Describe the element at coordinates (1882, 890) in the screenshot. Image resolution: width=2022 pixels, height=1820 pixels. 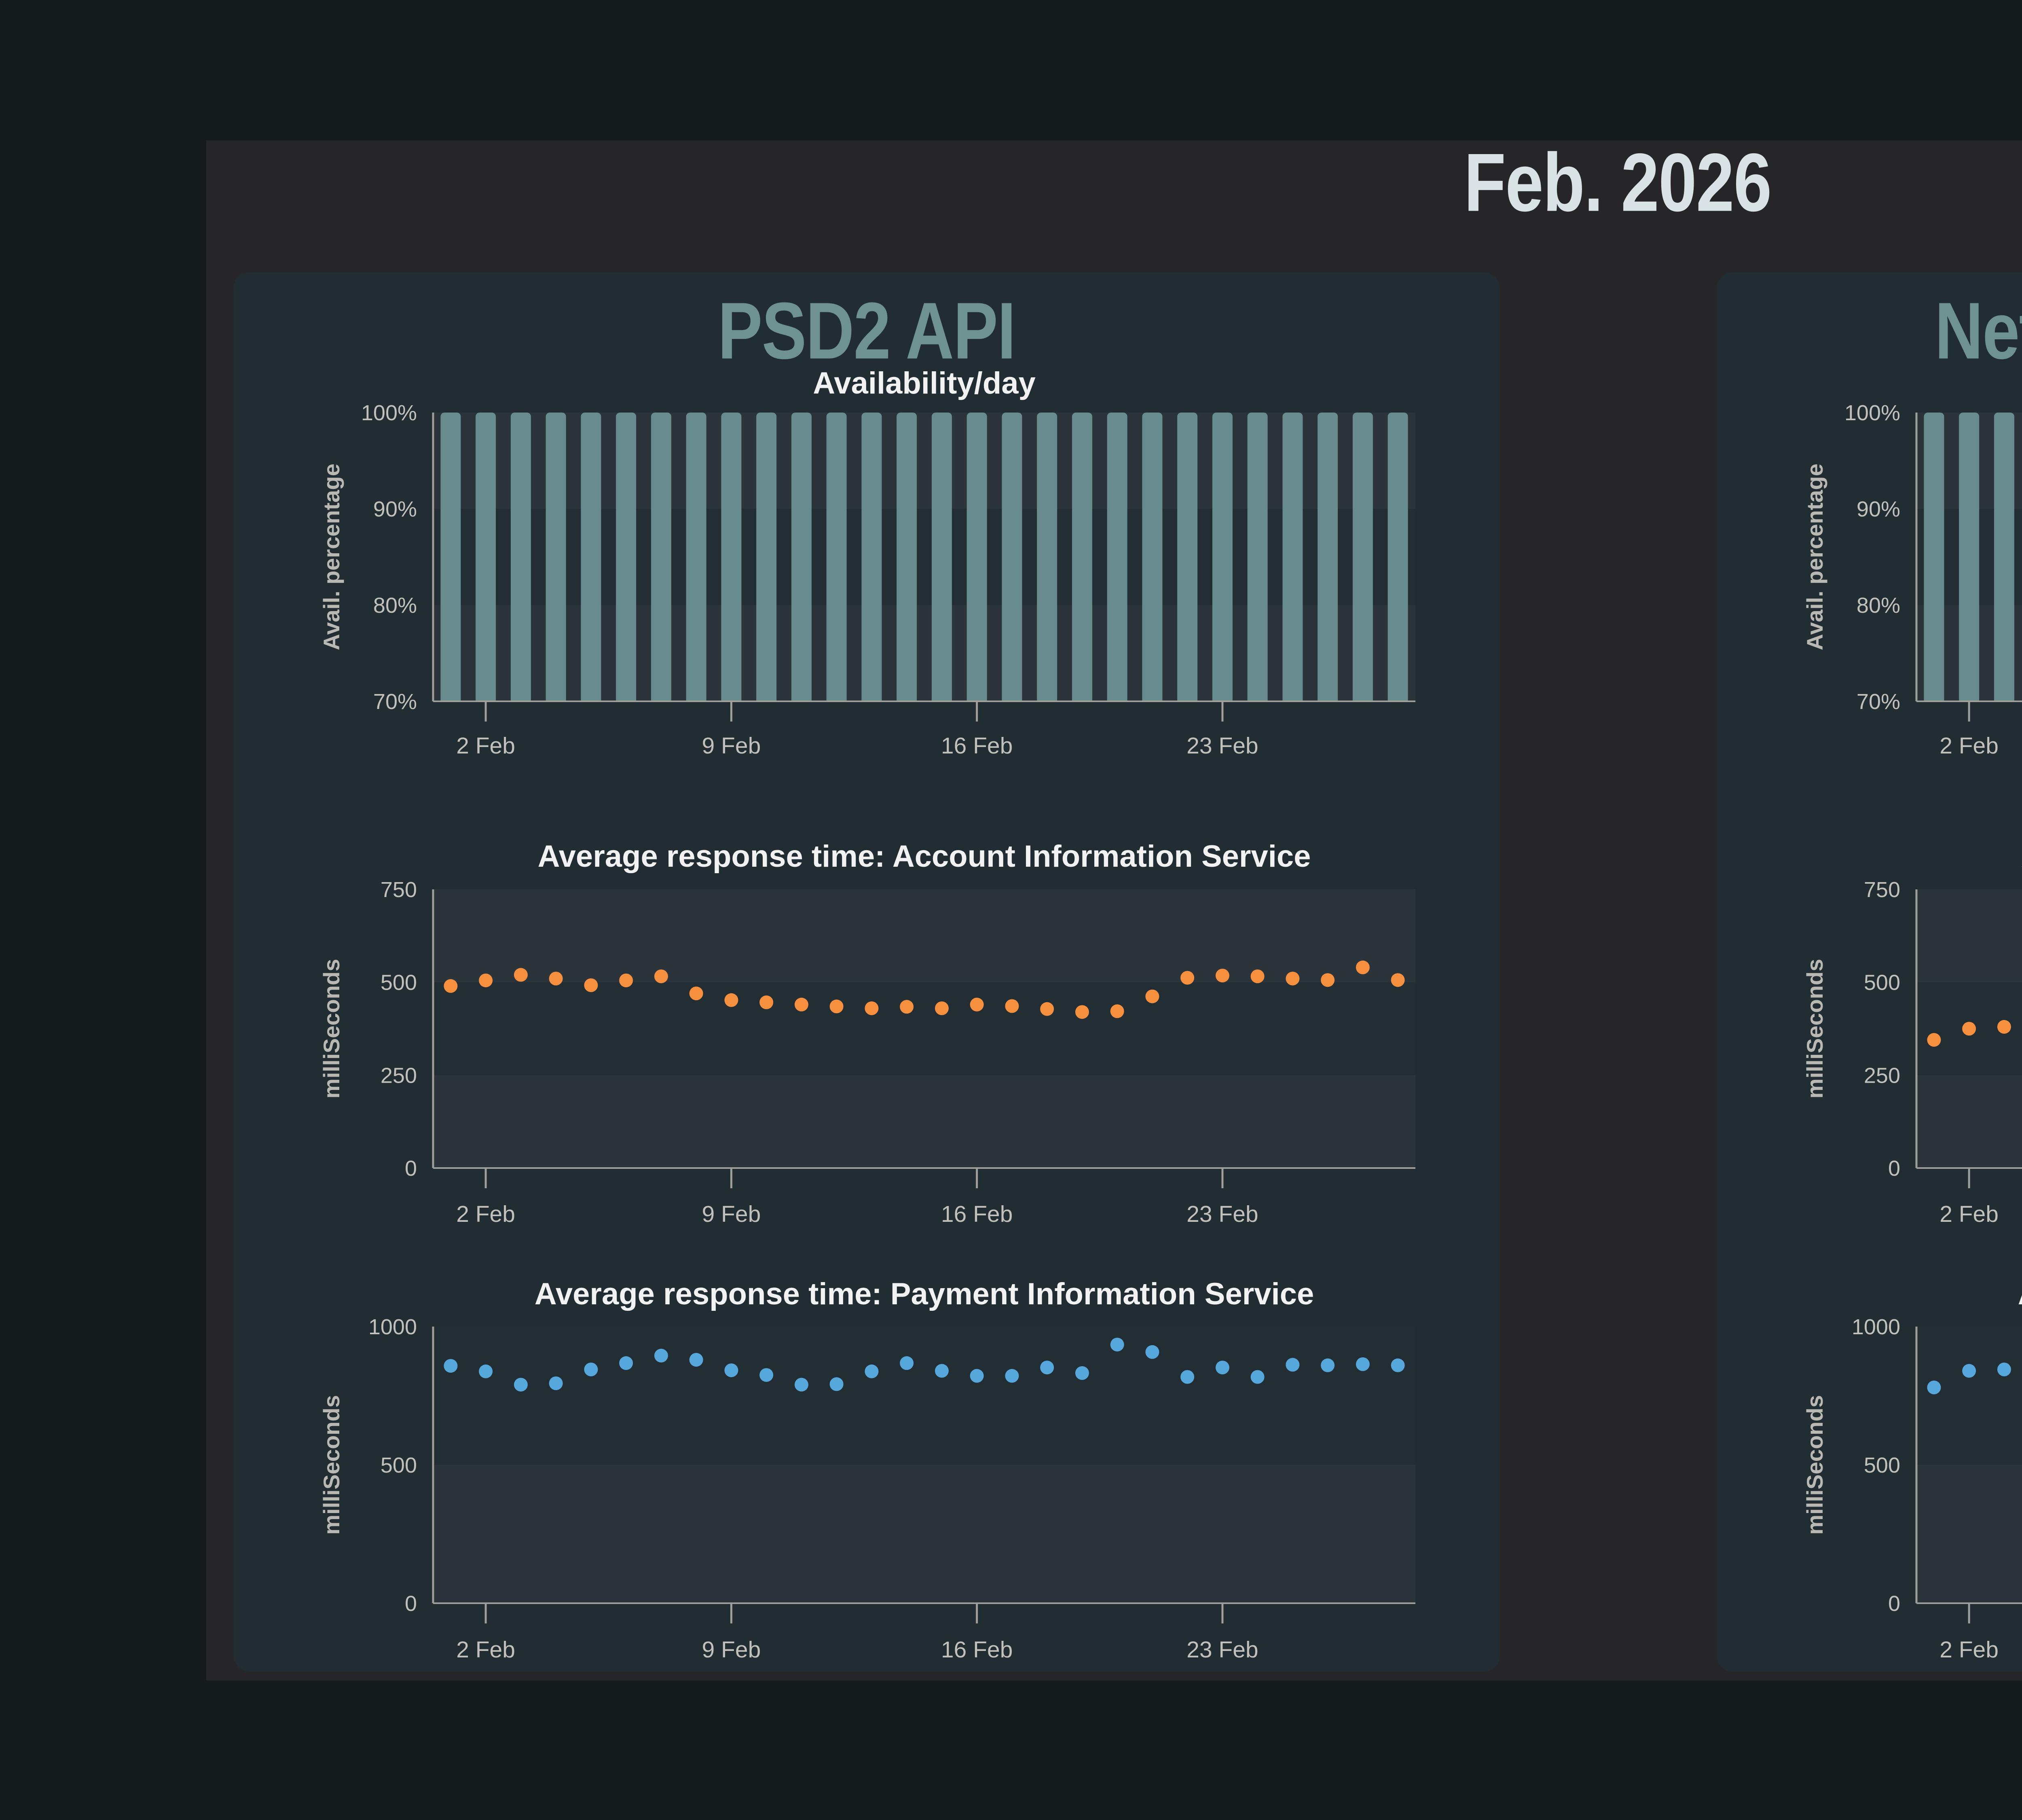
I see `y-tick-label: 750` at that location.